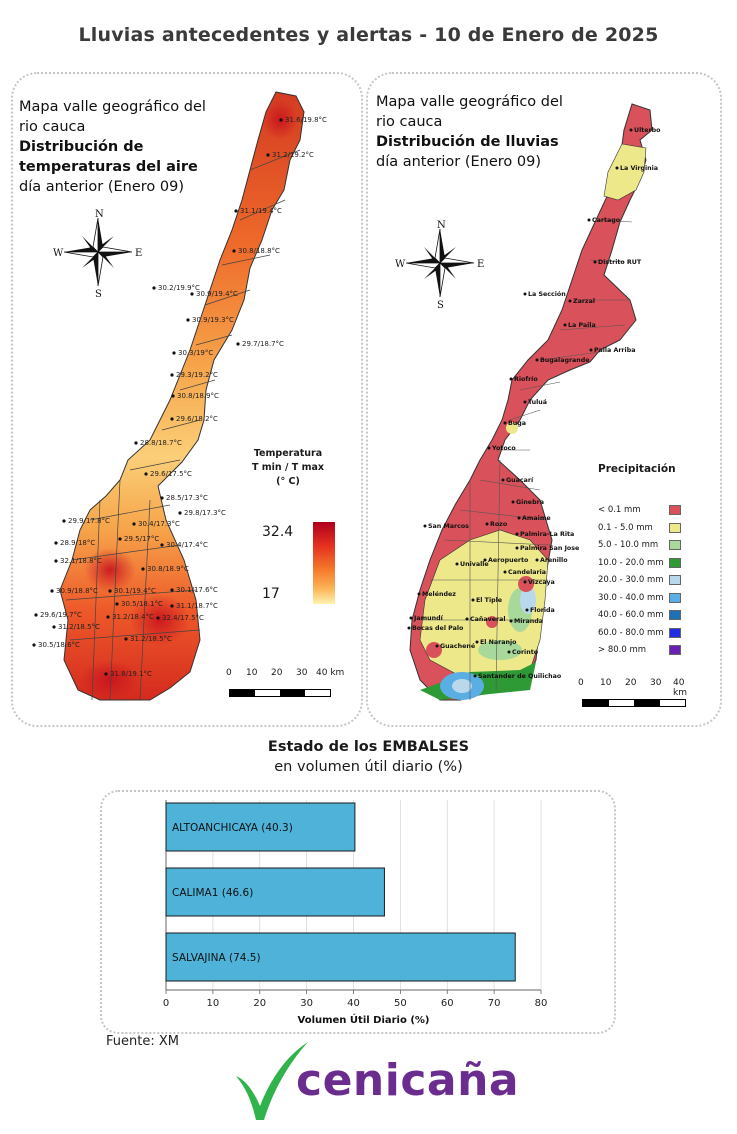 The height and width of the screenshot is (1134, 737). I want to click on precipitation-legend-label: 40.0 - 60.0 mm, so click(631, 615).